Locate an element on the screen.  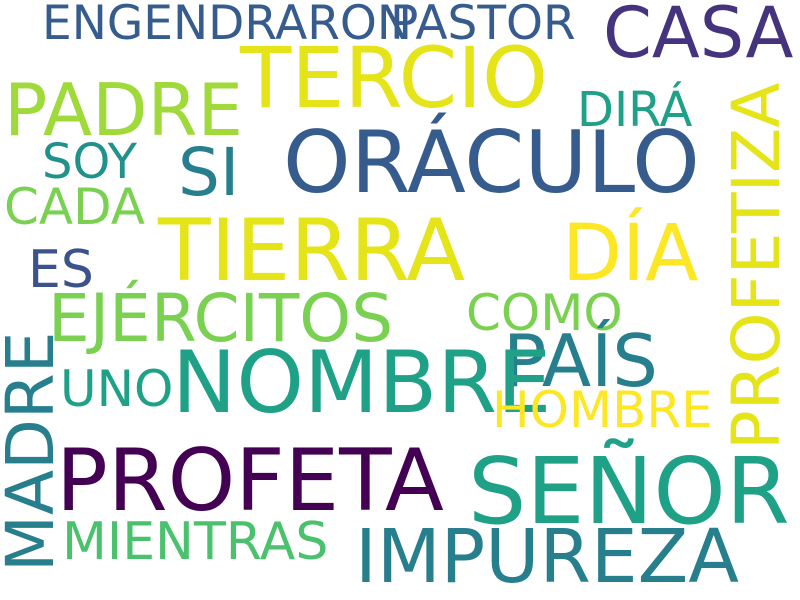
word-uno: UNO is located at coordinates (117, 389).